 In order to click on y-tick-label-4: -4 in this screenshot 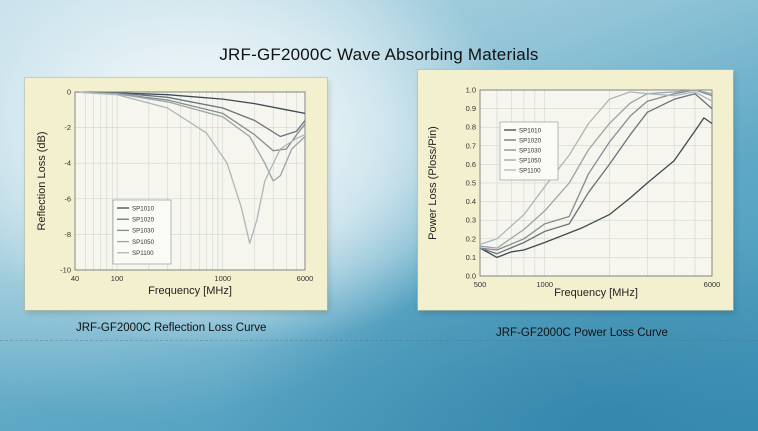, I will do `click(67, 163)`.